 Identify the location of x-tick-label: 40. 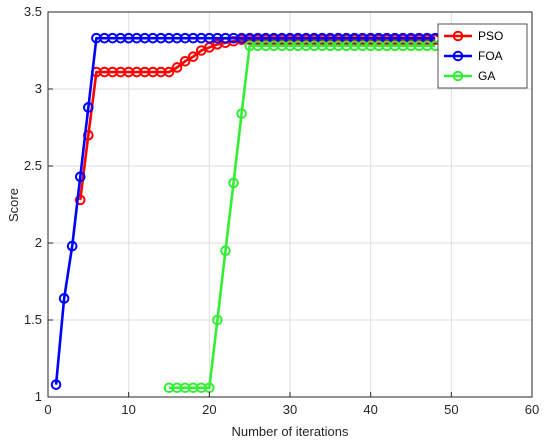
(370, 409).